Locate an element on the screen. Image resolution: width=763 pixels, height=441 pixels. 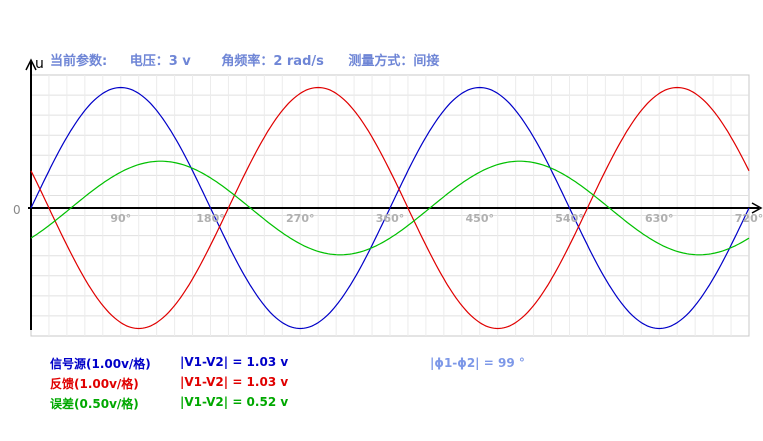
x-tick-label: 270° is located at coordinates (300, 218).